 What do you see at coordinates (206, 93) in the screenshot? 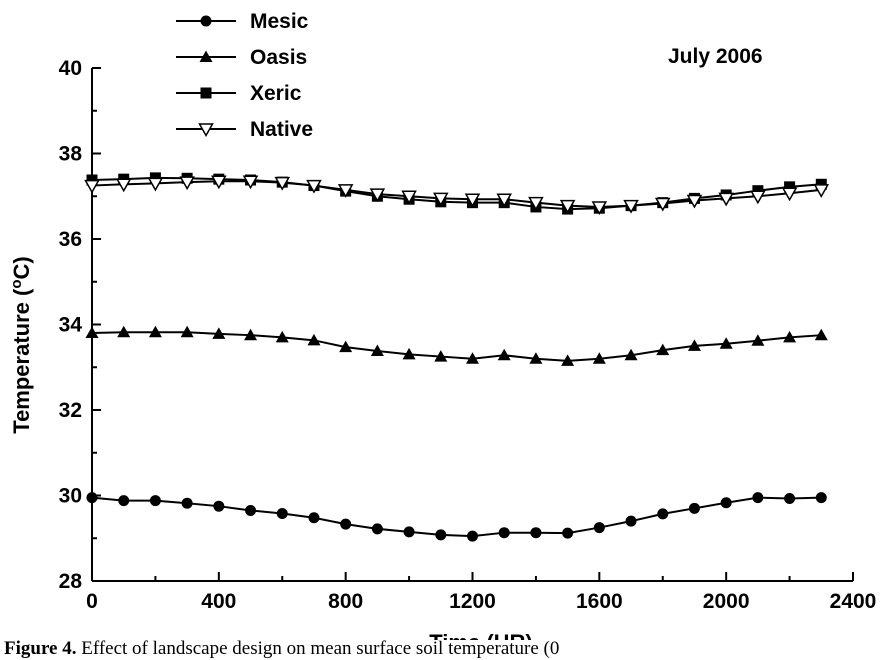
I see `legend-marker-xeric` at bounding box center [206, 93].